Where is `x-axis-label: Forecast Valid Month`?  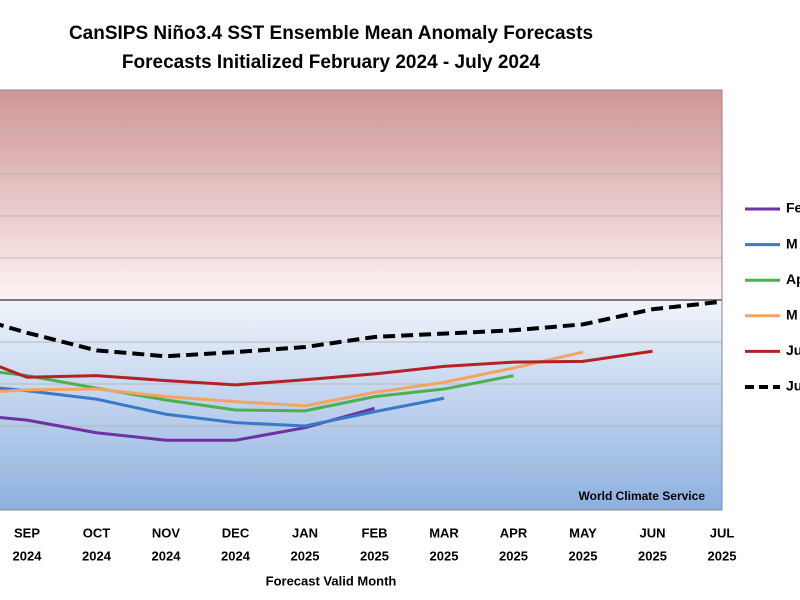 x-axis-label: Forecast Valid Month is located at coordinates (331, 580).